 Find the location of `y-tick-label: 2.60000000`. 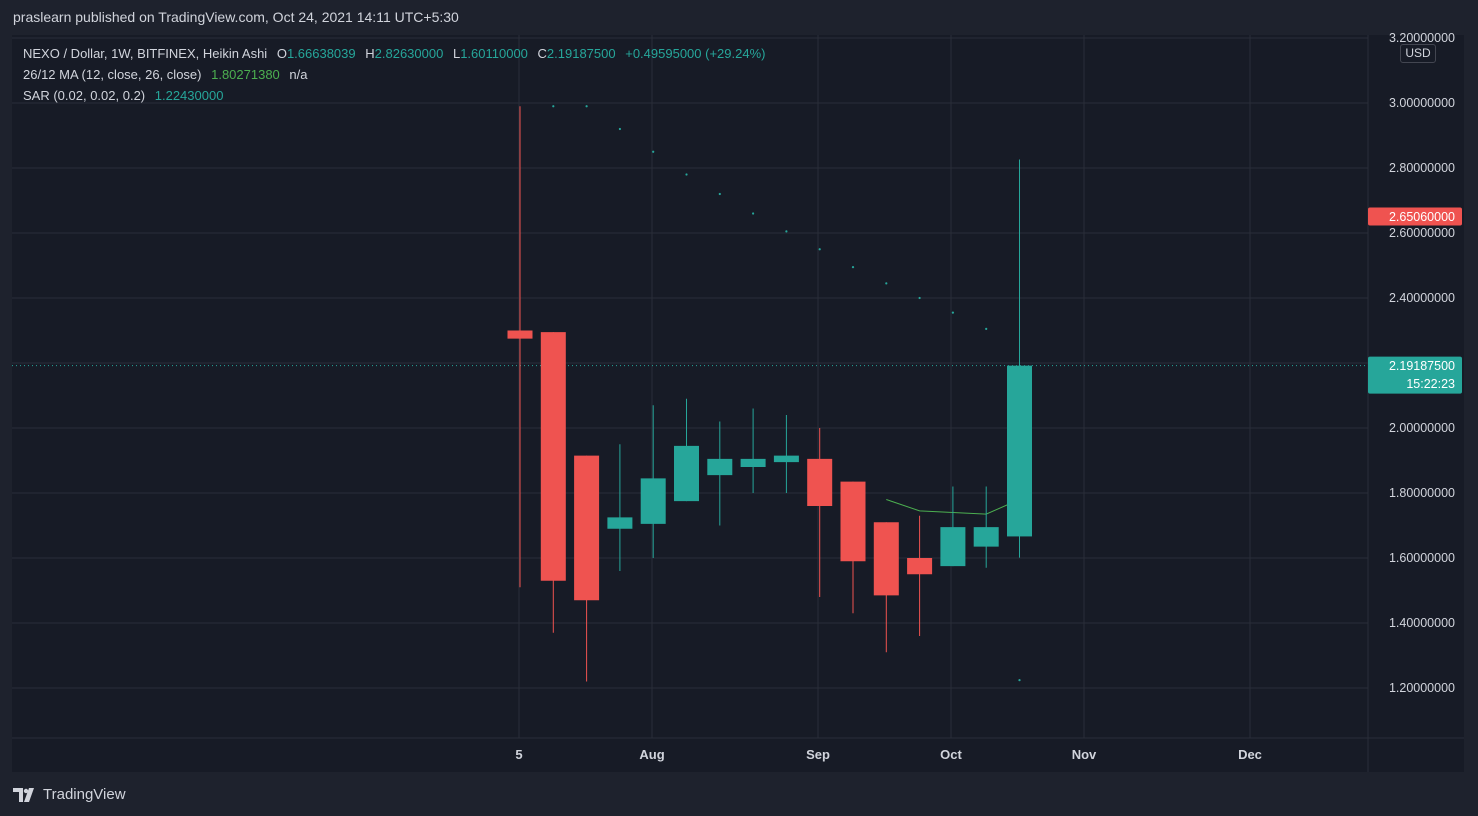

y-tick-label: 2.60000000 is located at coordinates (1422, 233).